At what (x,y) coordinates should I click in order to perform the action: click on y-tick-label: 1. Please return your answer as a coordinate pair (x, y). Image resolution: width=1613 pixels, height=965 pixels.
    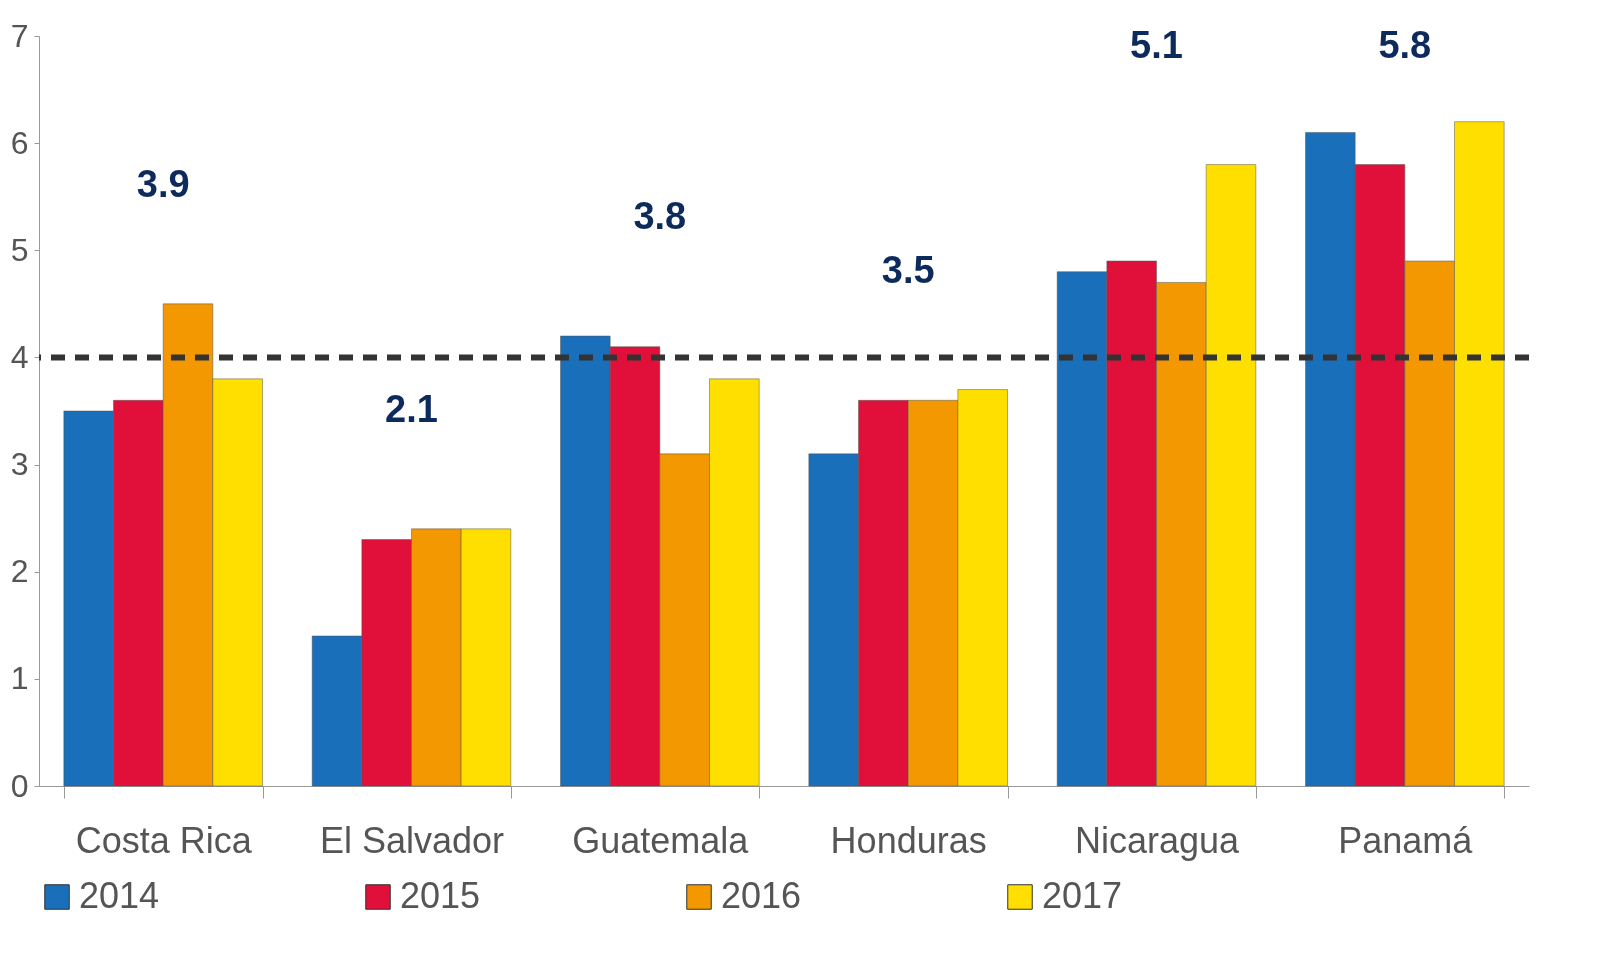
    Looking at the image, I should click on (19, 678).